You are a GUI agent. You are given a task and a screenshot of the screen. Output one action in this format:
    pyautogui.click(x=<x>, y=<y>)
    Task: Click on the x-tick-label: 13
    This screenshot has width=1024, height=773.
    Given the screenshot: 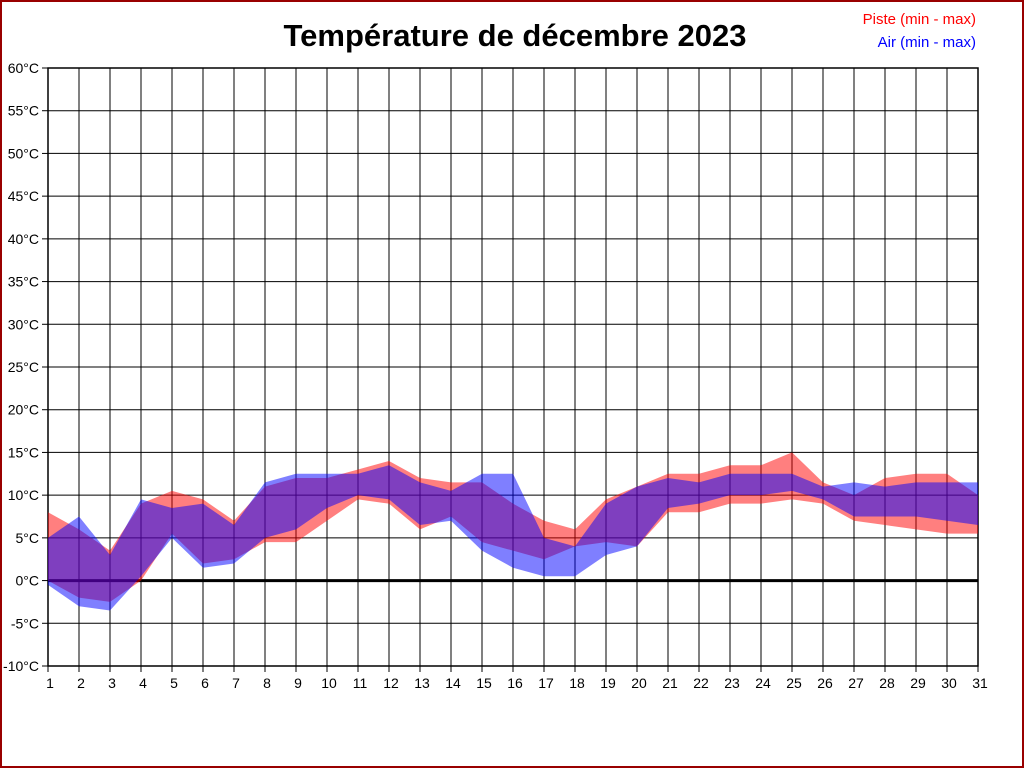 What is the action you would take?
    pyautogui.click(x=422, y=683)
    